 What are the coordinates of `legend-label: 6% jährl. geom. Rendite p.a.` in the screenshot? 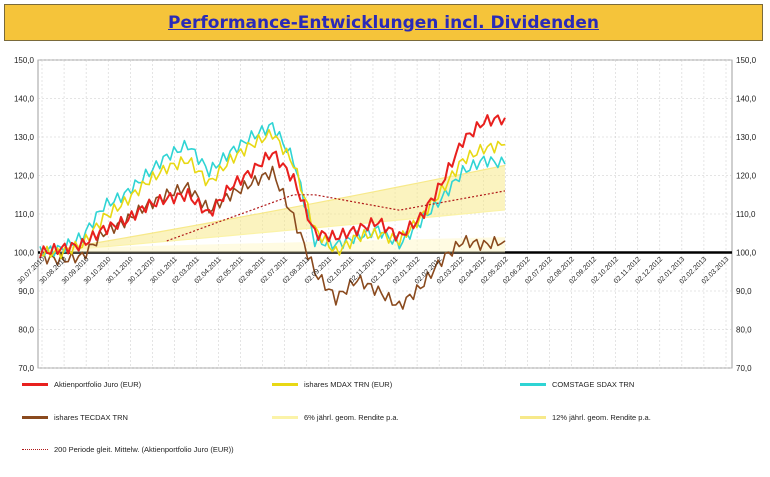 It's located at (351, 417).